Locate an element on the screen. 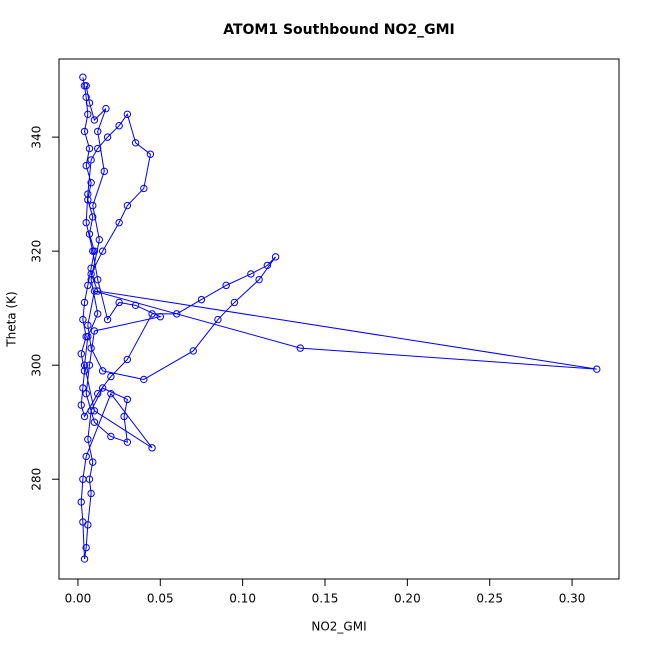 The image size is (650, 654). x-axis-label: NO2_GMI is located at coordinates (338, 627).